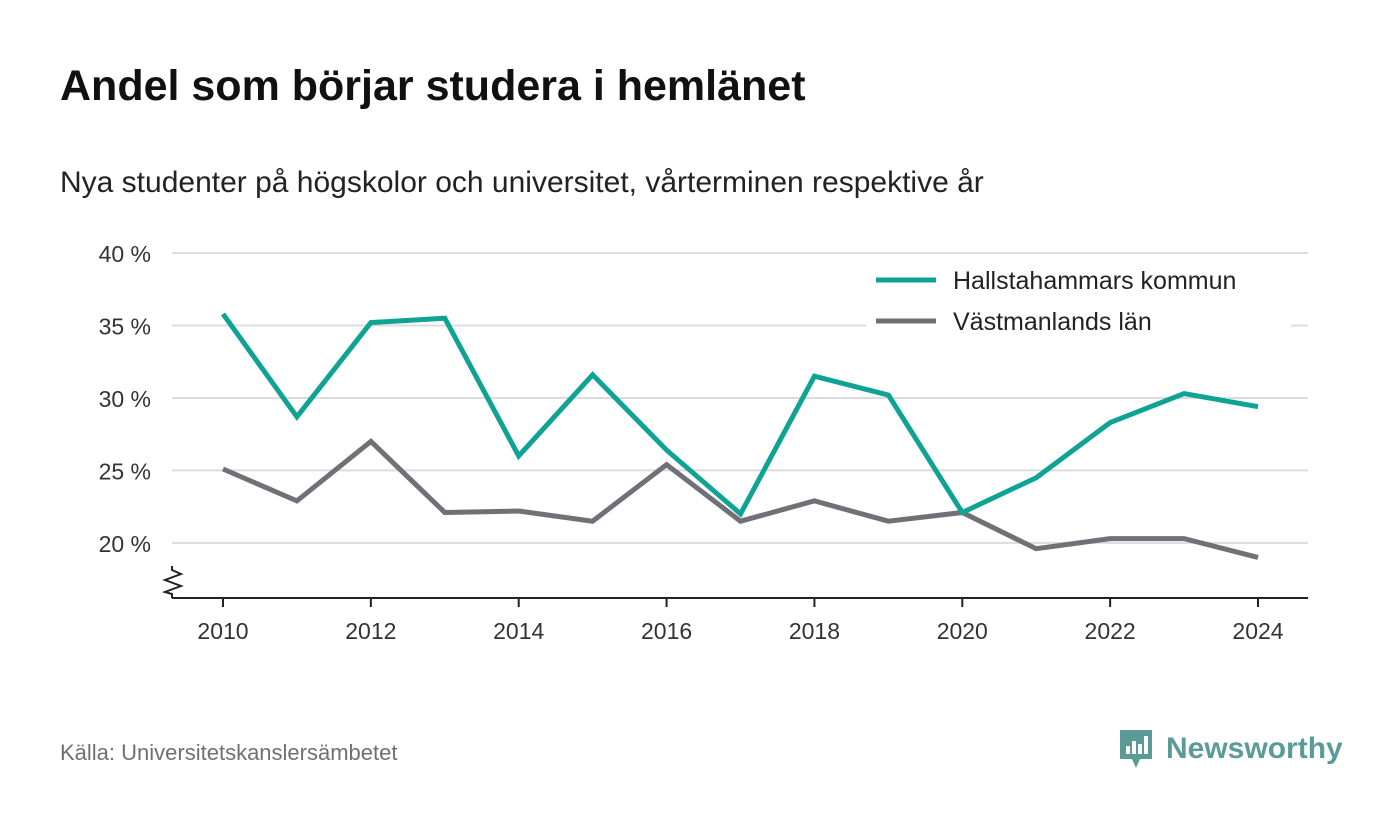  Describe the element at coordinates (125, 254) in the screenshot. I see `y-tick-label: 40 %` at that location.